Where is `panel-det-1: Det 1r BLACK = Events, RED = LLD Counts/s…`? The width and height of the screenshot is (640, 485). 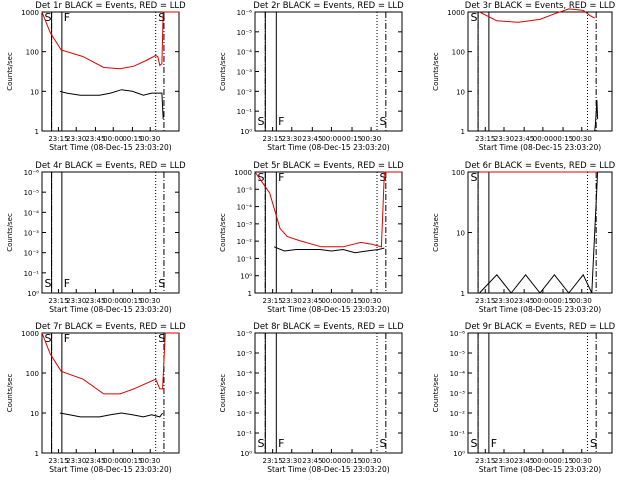 panel-det-1: Det 1r BLACK = Events, RED = LLD Counts/s… is located at coordinates (96, 76).